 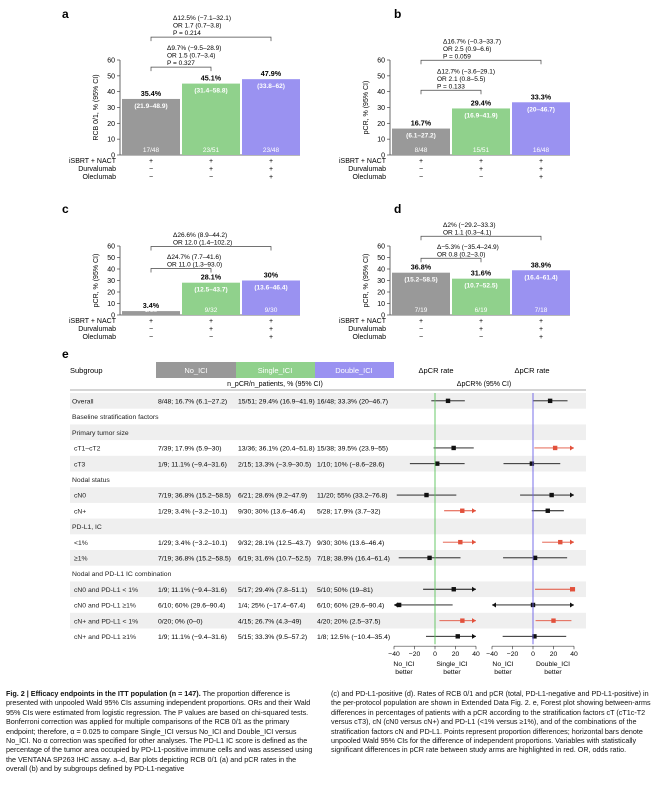 What do you see at coordinates (353, 558) in the screenshot?
I see `forest-cell: 7/18; 38.9% (16.4–61.4)` at bounding box center [353, 558].